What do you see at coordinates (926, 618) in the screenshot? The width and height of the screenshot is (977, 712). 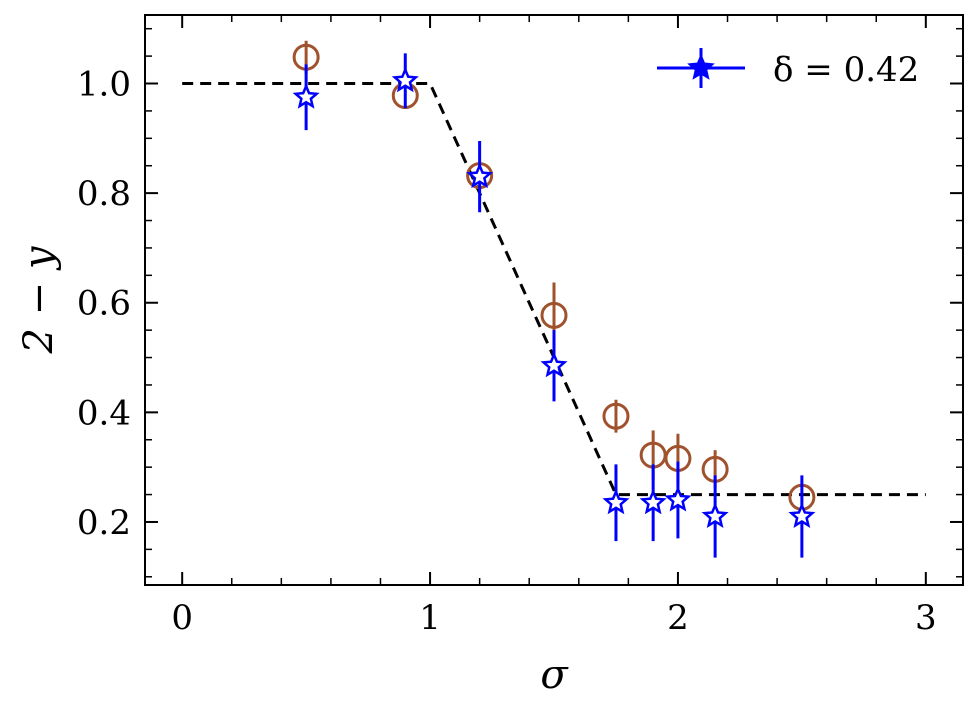 I see `x-tick-label: 3` at bounding box center [926, 618].